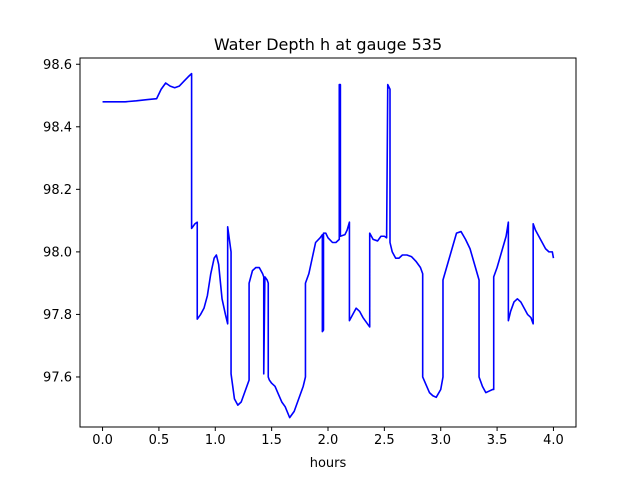 The height and width of the screenshot is (480, 640). I want to click on y-tick-label: 98.4, so click(57, 127).